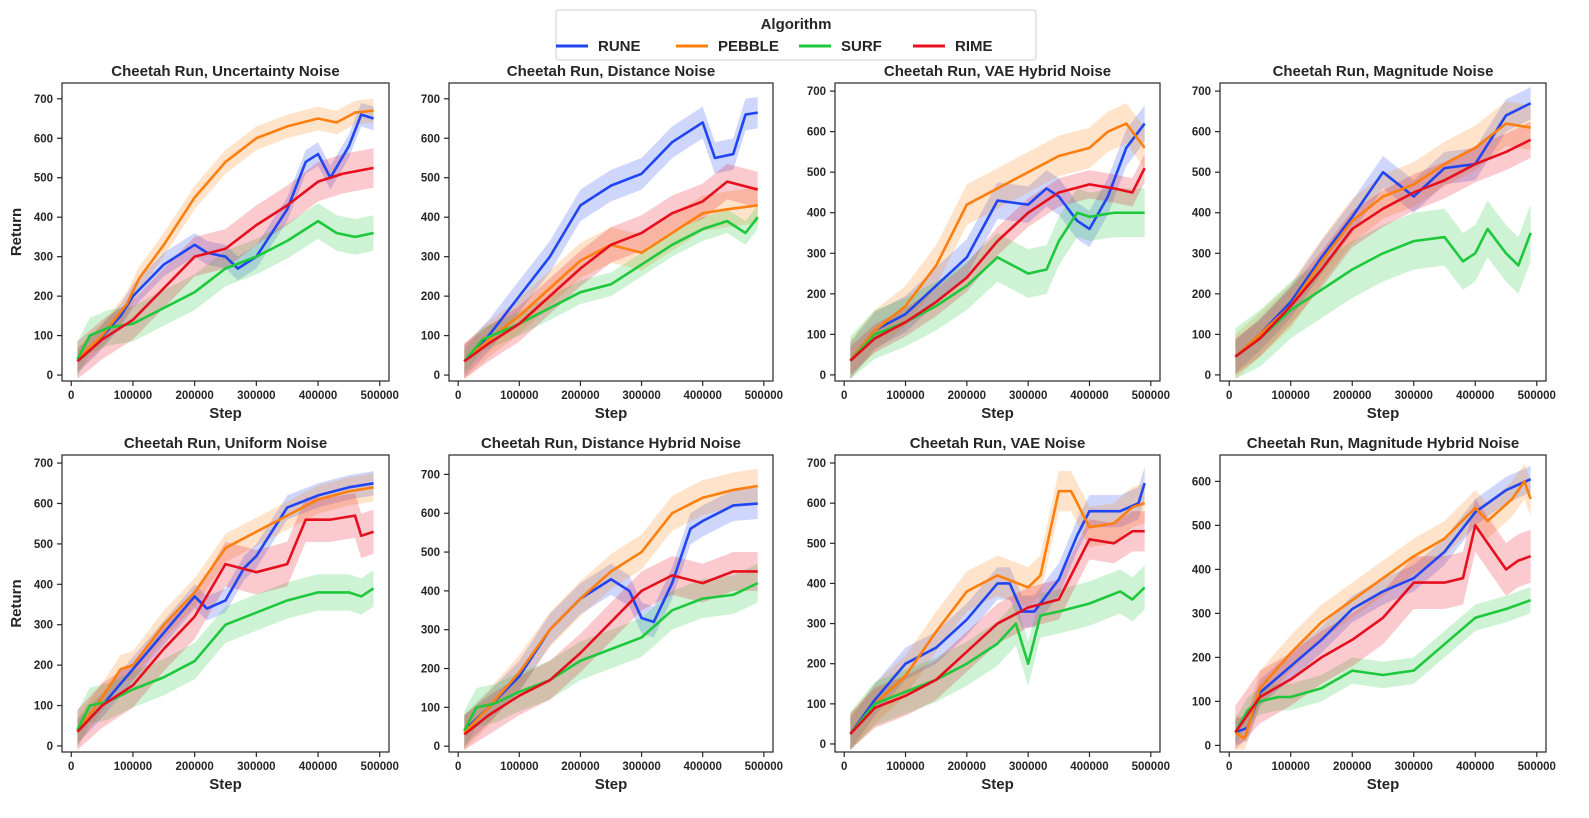 Image resolution: width=1589 pixels, height=818 pixels. Describe the element at coordinates (748, 46) in the screenshot. I see `legend-label-pebble: PEBBLE` at that location.